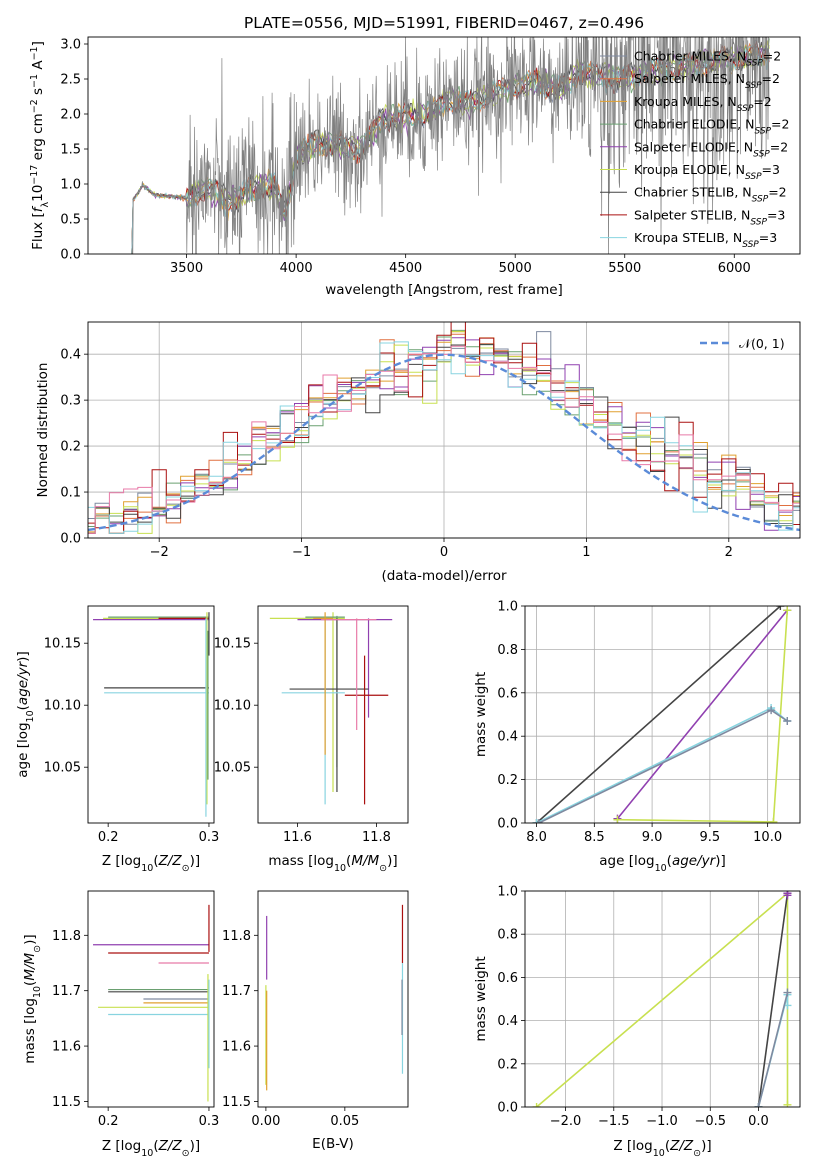  I want to click on plot-area-mass-vs-Z, so click(151, 1003).